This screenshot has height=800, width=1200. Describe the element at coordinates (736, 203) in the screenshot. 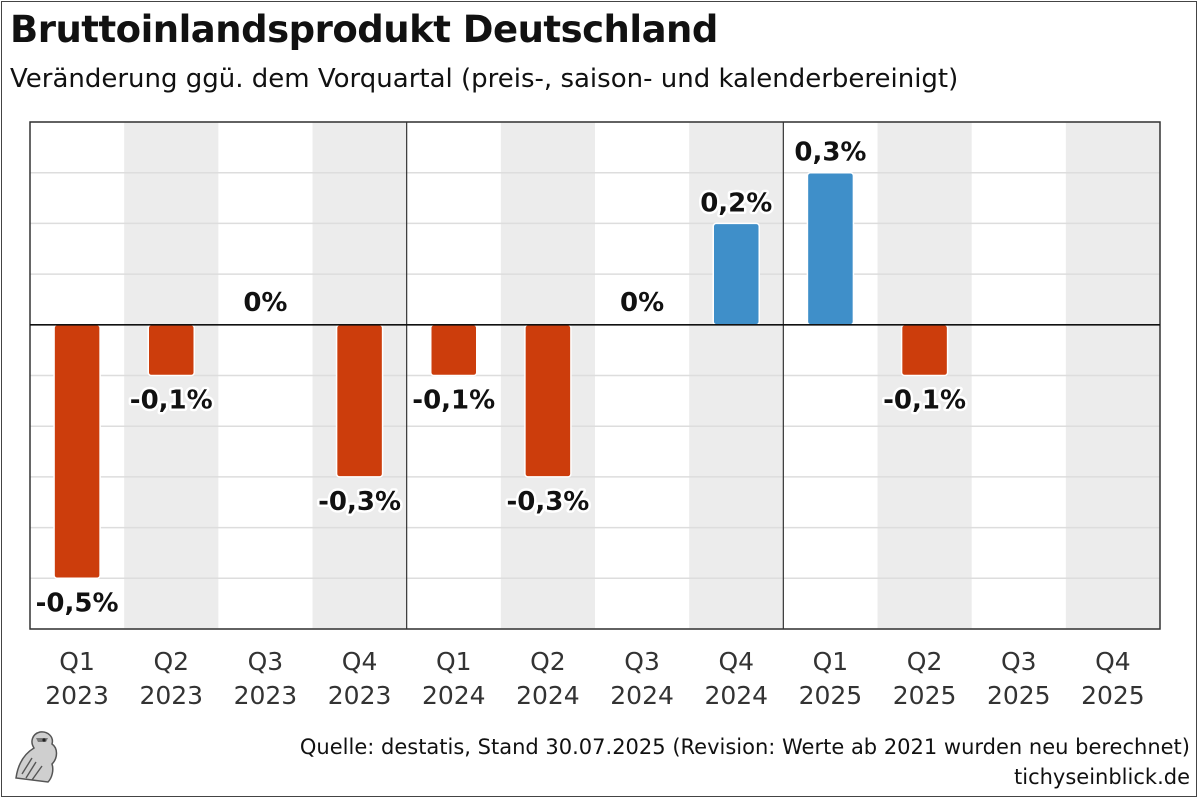

I see `data-label: 0,2%` at that location.